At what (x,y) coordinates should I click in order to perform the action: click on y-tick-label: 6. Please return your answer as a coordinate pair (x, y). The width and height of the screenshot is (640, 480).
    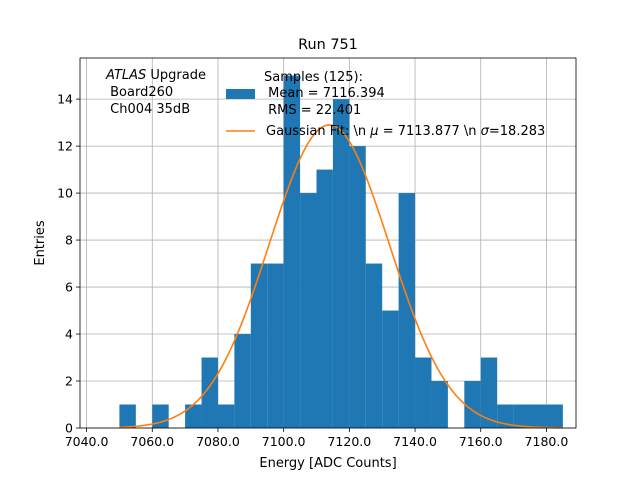
    Looking at the image, I should click on (69, 287).